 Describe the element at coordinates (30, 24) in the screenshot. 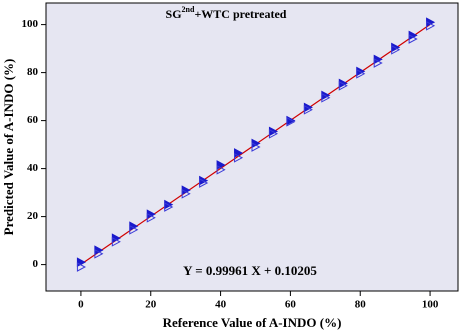

I see `y-tick-label: 100` at that location.